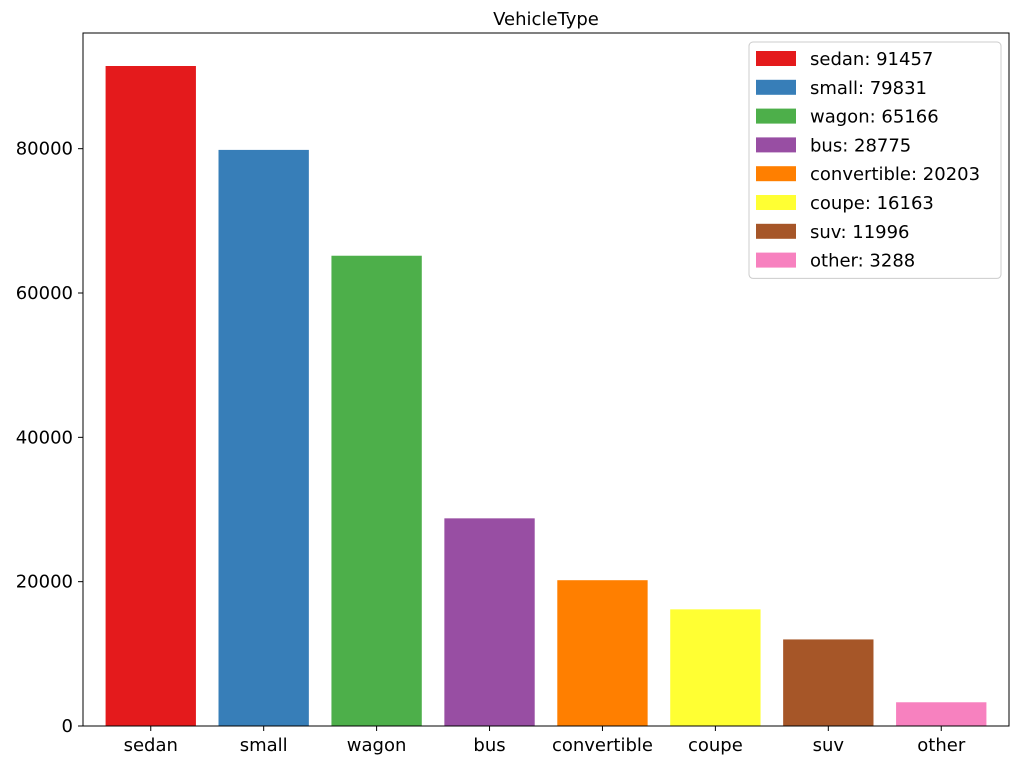 This screenshot has height=765, width=1021. What do you see at coordinates (828, 682) in the screenshot?
I see `bar-suv` at bounding box center [828, 682].